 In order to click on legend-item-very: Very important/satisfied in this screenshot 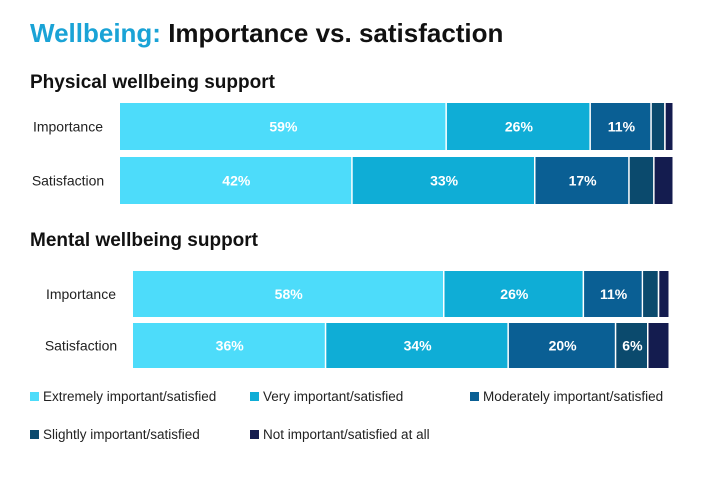, I will do `click(326, 396)`.